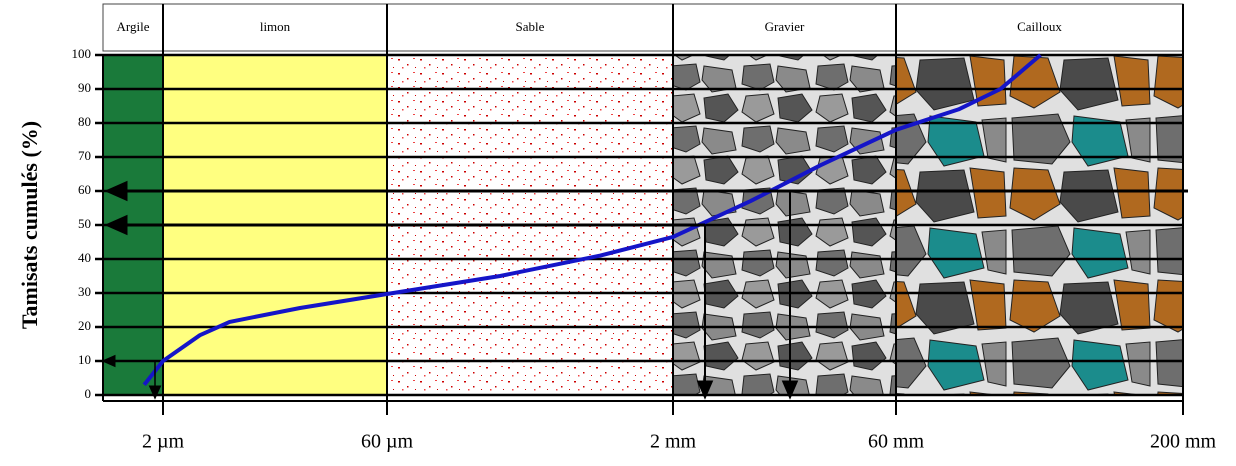 The height and width of the screenshot is (466, 1236). Describe the element at coordinates (387, 442) in the screenshot. I see `x-tick-label: 60 µm` at that location.